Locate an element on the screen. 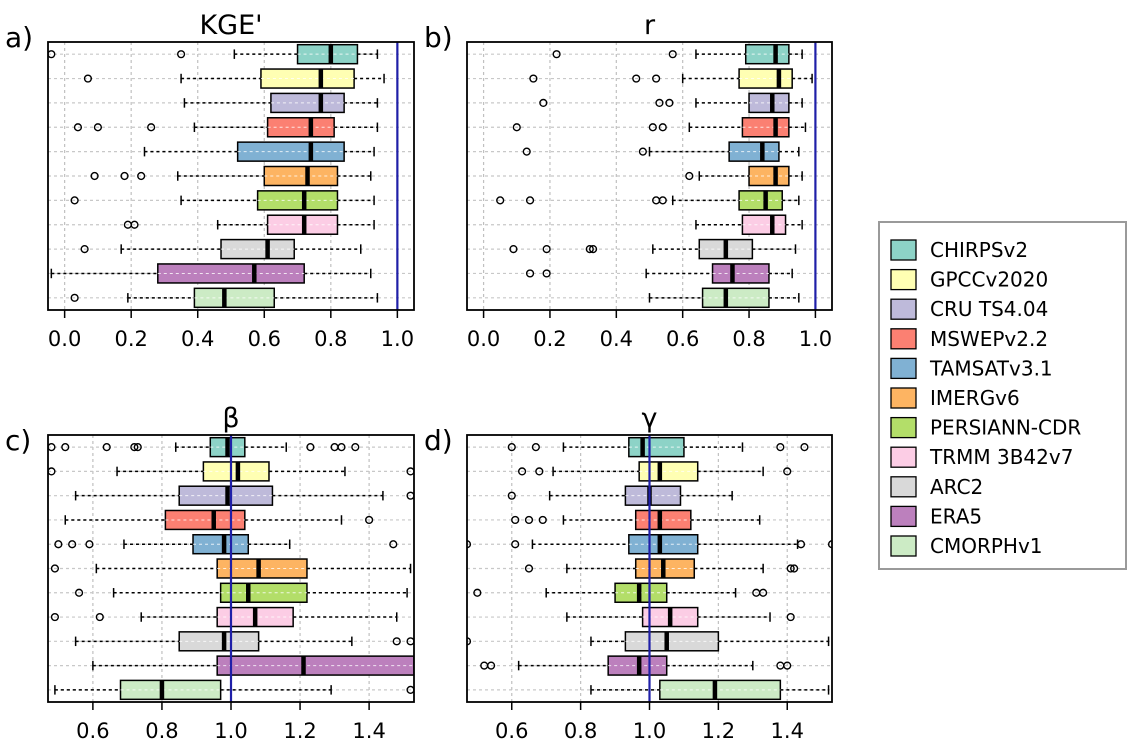 This screenshot has width=1131, height=747. x-tick-label-3: 1.2 is located at coordinates (718, 731).